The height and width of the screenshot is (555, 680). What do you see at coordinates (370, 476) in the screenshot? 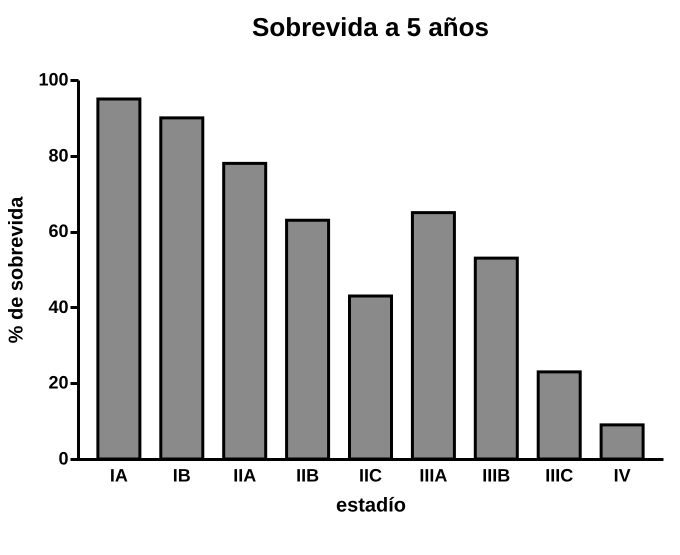
I see `x-tick-label: IIC` at bounding box center [370, 476].